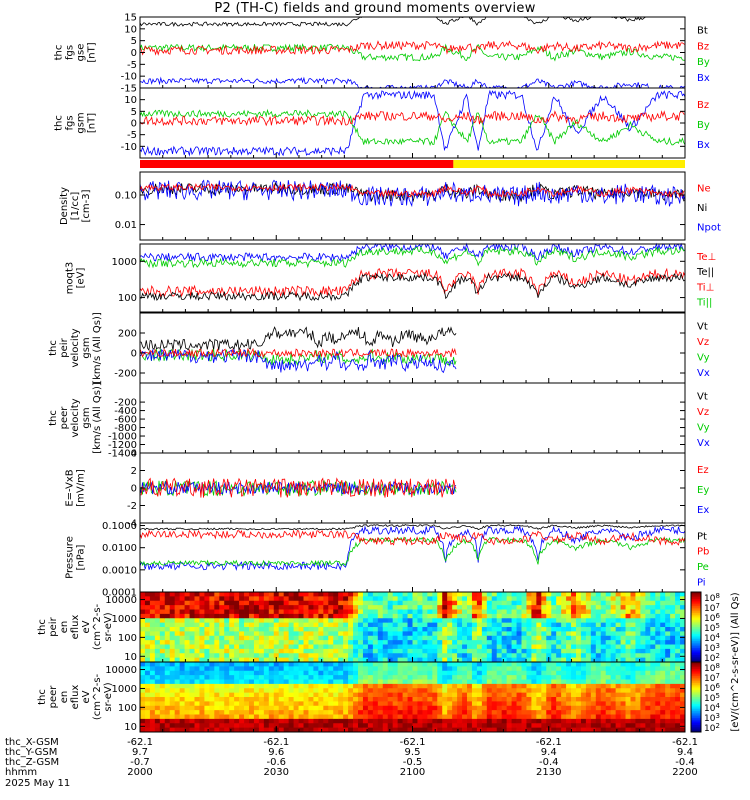 Image resolution: width=750 pixels, height=800 pixels. What do you see at coordinates (64, 697) in the screenshot?
I see `y-axis-label: en` at bounding box center [64, 697].